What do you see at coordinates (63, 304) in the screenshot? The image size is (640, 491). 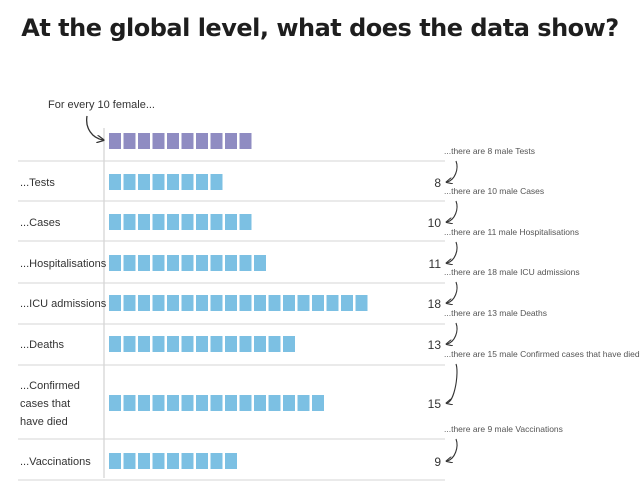 I see `category-label: ...ICU admissions` at bounding box center [63, 304].